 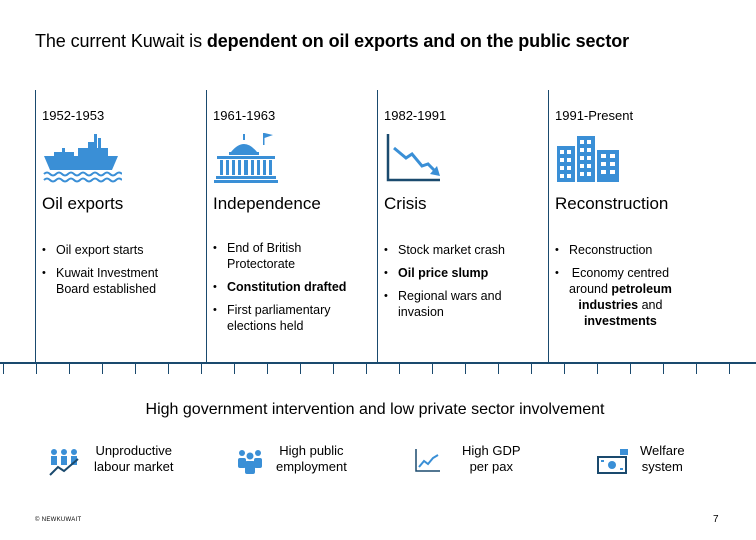 I want to click on bullet-text: Constitution drafted, so click(x=287, y=287).